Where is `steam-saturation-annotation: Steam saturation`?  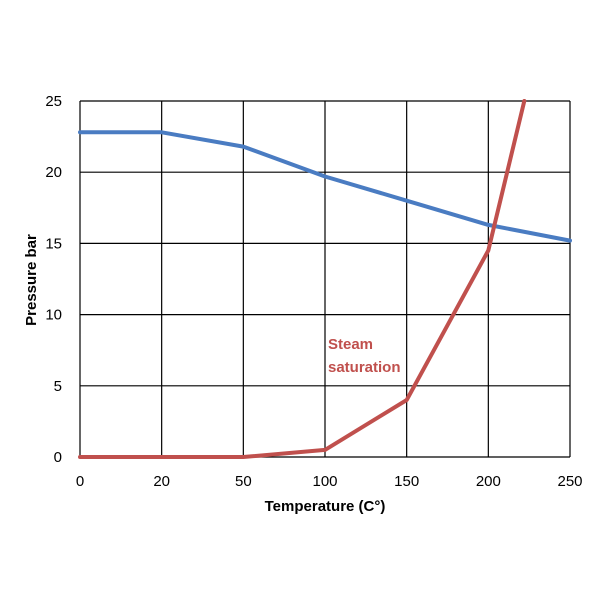
steam-saturation-annotation: Steam saturation is located at coordinates (364, 356).